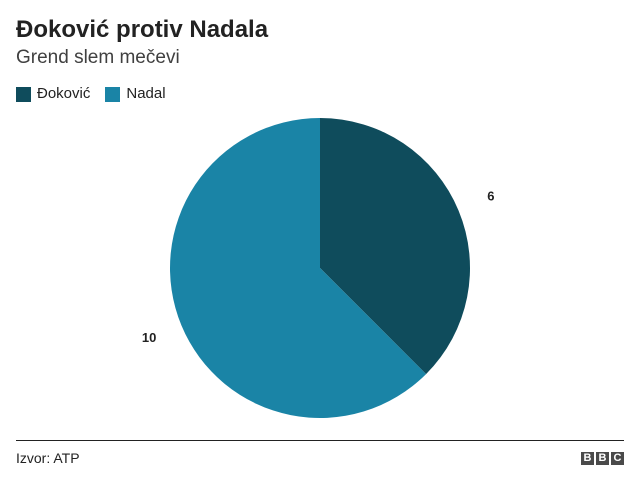  I want to click on legend-swatch-nadal, so click(113, 94).